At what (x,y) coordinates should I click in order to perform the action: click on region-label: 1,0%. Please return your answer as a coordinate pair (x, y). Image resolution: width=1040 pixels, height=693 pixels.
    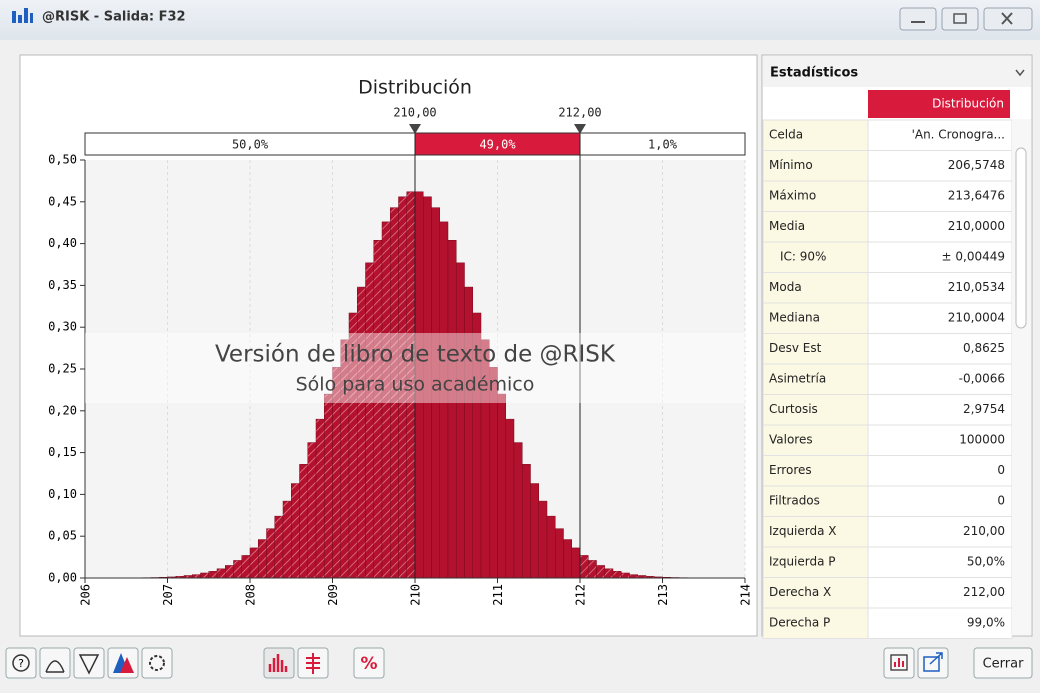
    Looking at the image, I should click on (663, 145).